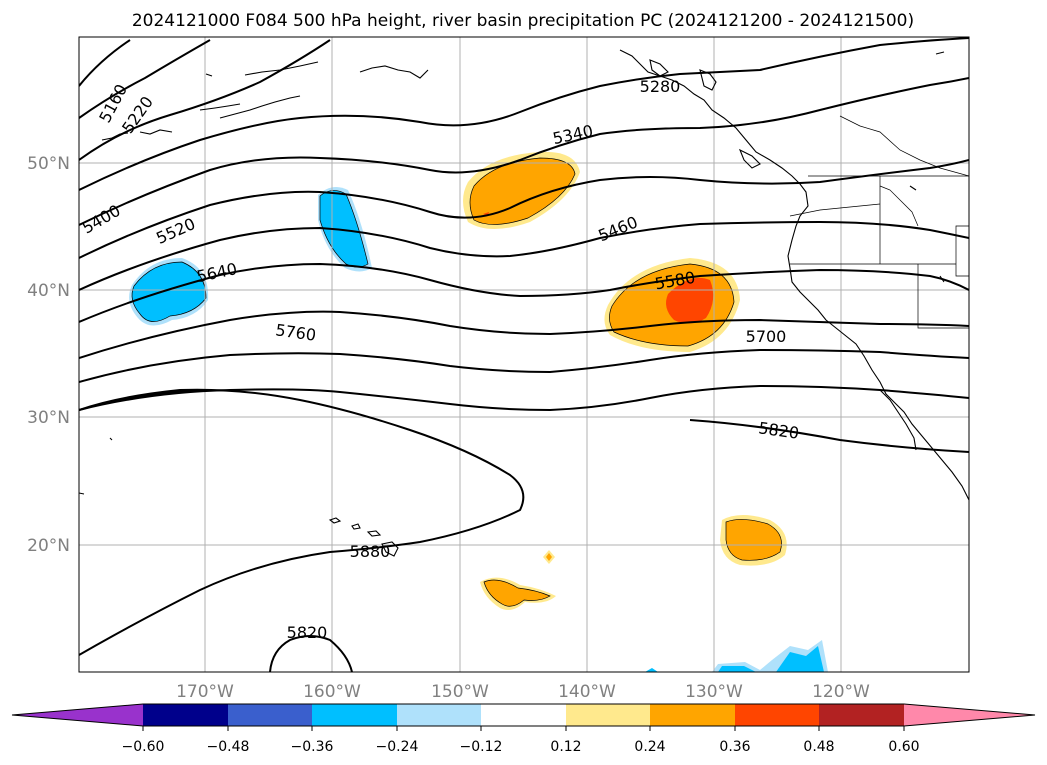 This screenshot has width=1047, height=765. I want to click on colorbar-tick-label: 0.24, so click(649, 747).